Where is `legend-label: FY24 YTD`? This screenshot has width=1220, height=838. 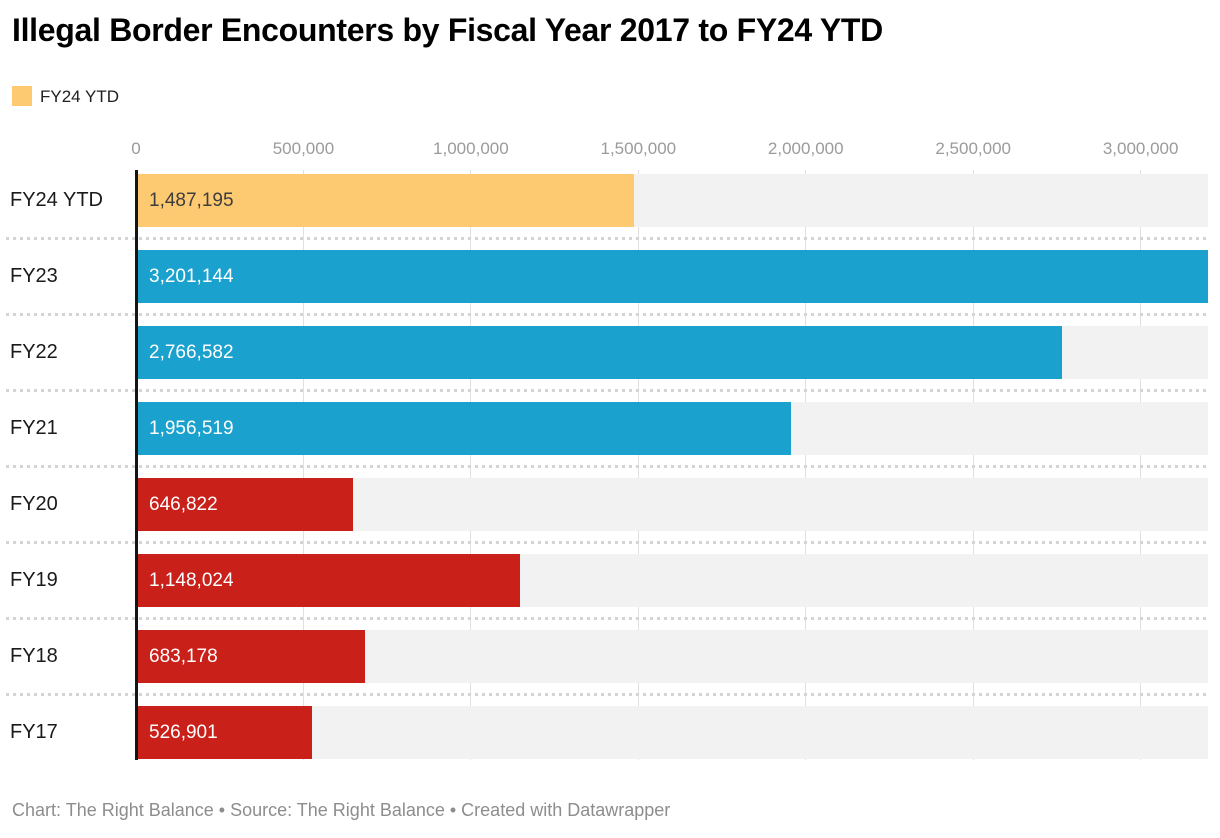 legend-label: FY24 YTD is located at coordinates (80, 96).